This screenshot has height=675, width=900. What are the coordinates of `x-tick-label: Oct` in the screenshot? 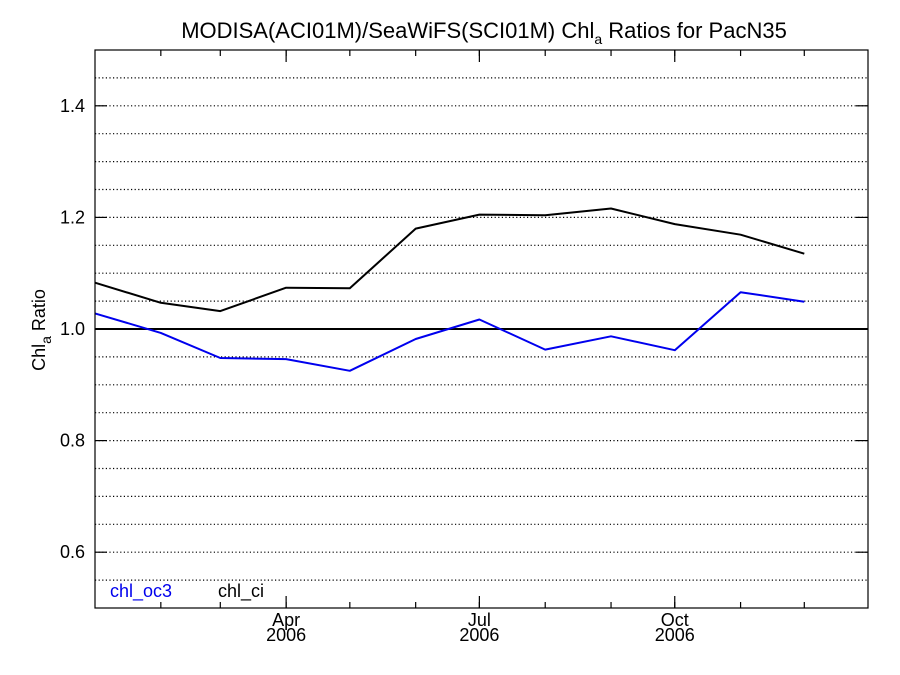 It's located at (675, 620).